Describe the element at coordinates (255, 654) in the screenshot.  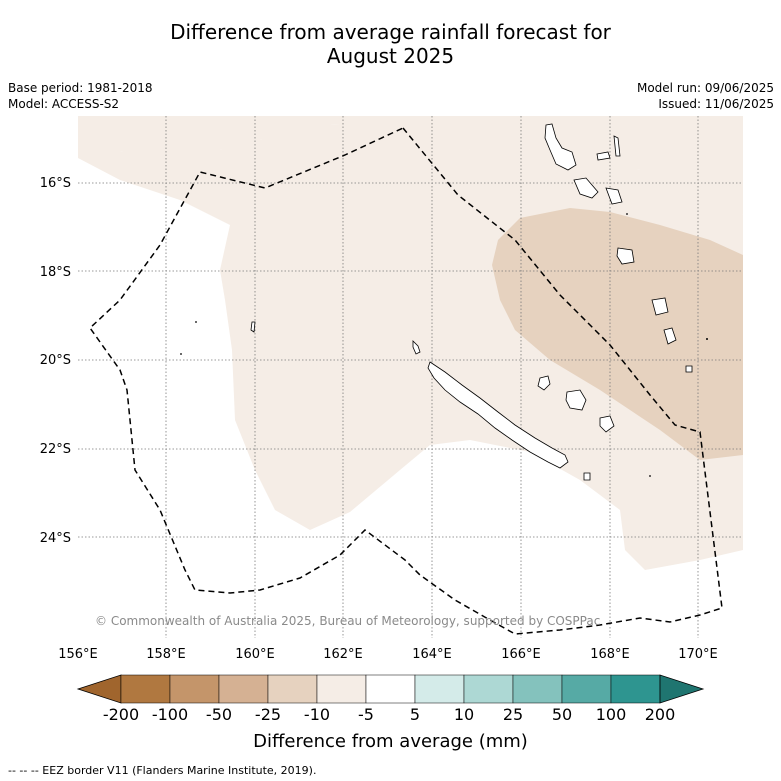
I see `lon-tick-label: 160°E` at that location.